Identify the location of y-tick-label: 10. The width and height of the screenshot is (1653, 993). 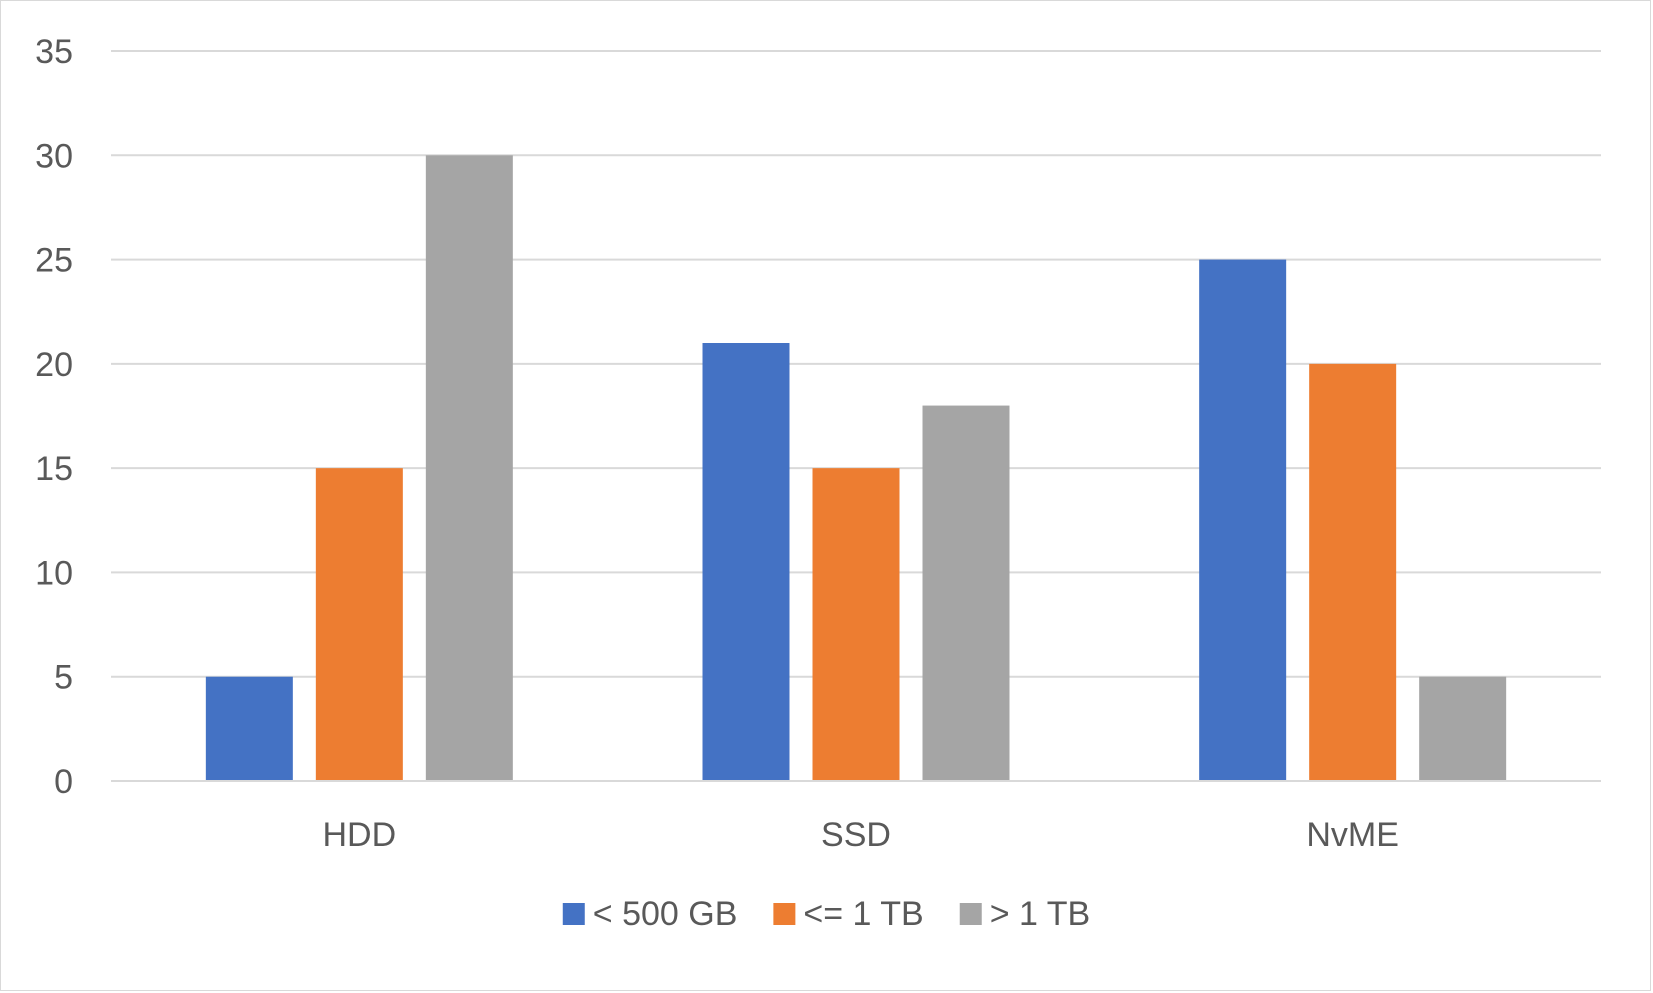
(54, 573).